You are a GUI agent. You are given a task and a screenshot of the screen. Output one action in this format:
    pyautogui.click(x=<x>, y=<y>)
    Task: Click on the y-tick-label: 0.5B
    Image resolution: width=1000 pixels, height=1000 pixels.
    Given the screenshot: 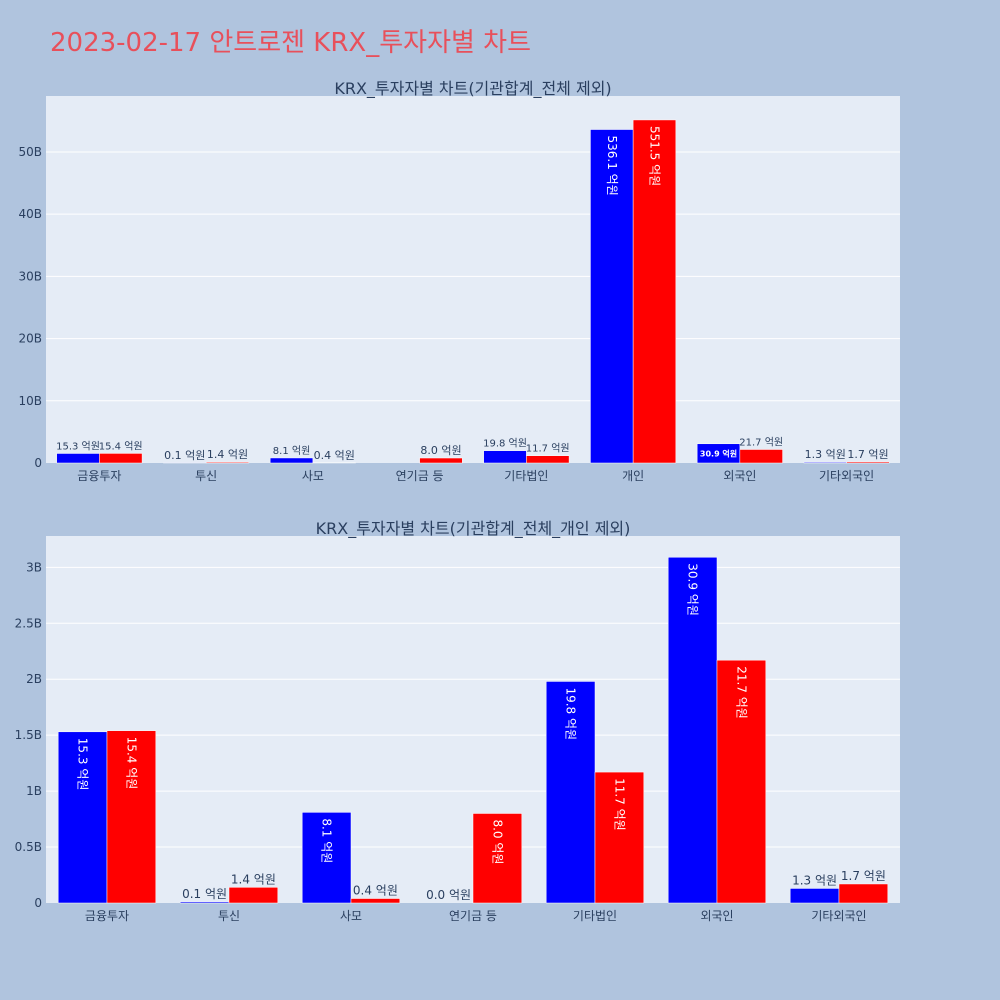 What is the action you would take?
    pyautogui.click(x=28, y=847)
    